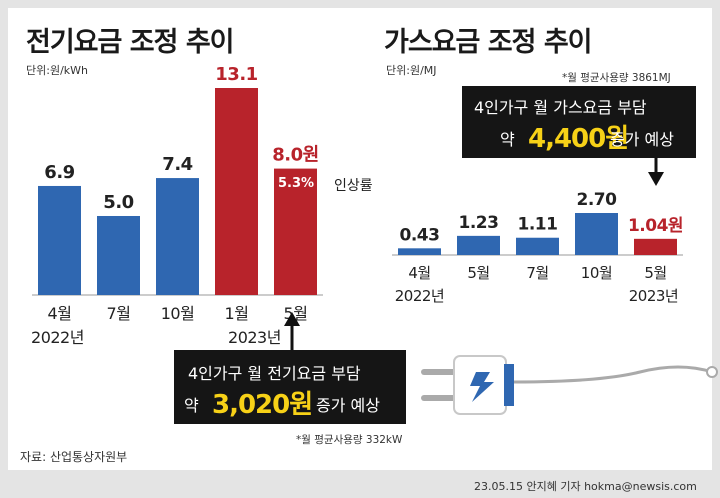 The image size is (720, 498). What do you see at coordinates (560, 107) in the screenshot?
I see `gas-callout-line1: 4인가구 월 가스요금 부담` at bounding box center [560, 107].